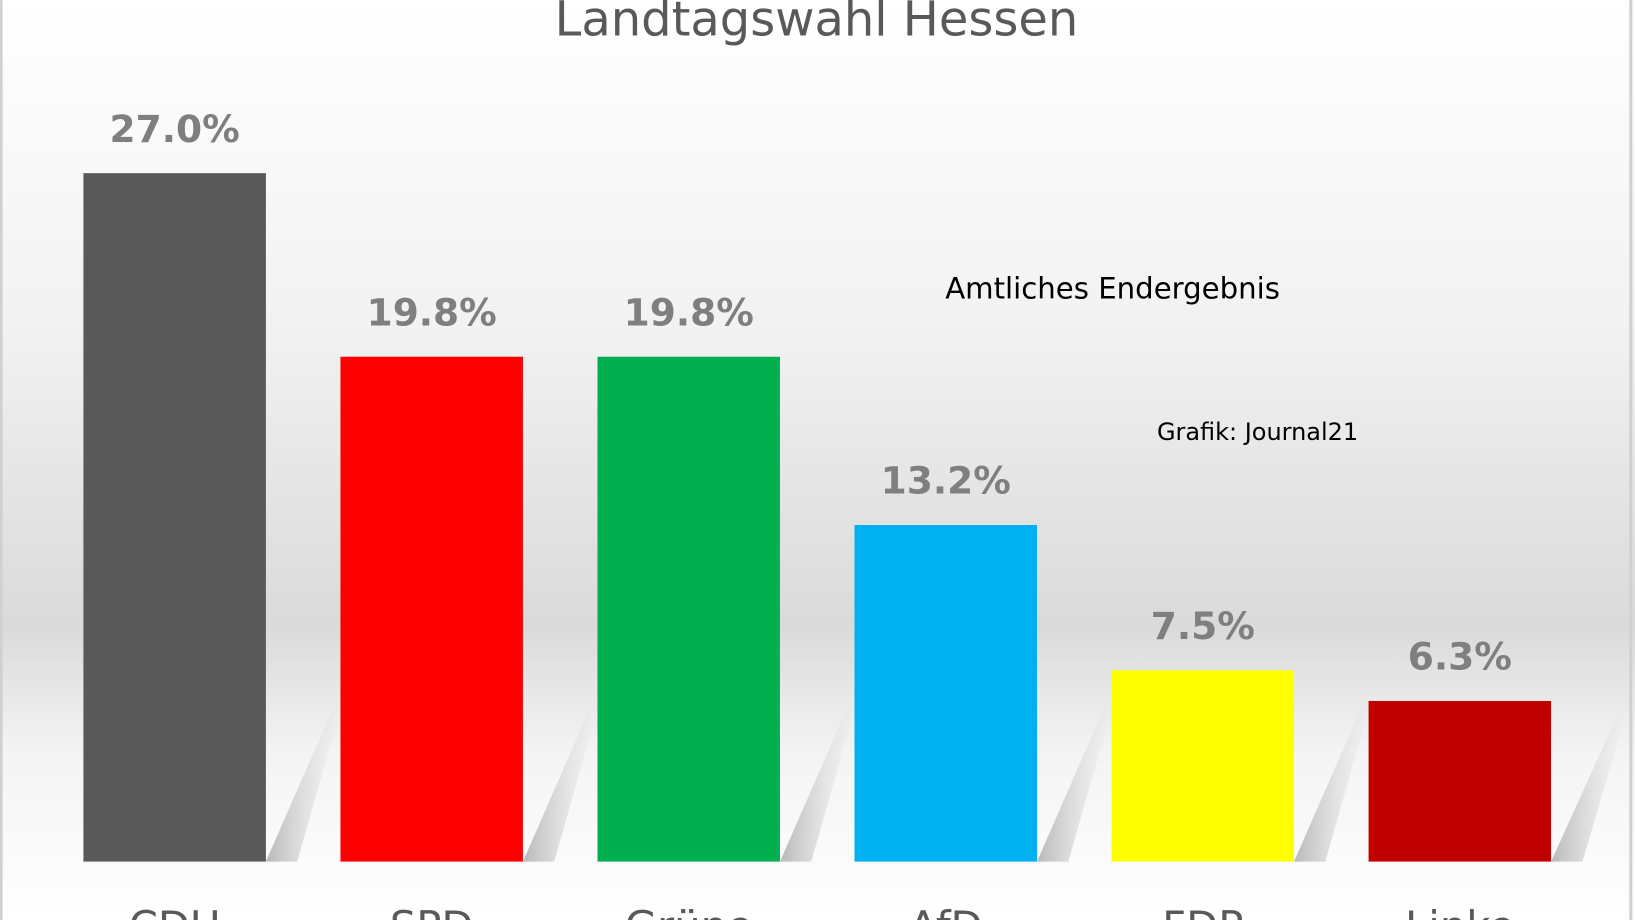 Image resolution: width=1635 pixels, height=920 pixels. I want to click on data-label: 6.3%, so click(1460, 657).